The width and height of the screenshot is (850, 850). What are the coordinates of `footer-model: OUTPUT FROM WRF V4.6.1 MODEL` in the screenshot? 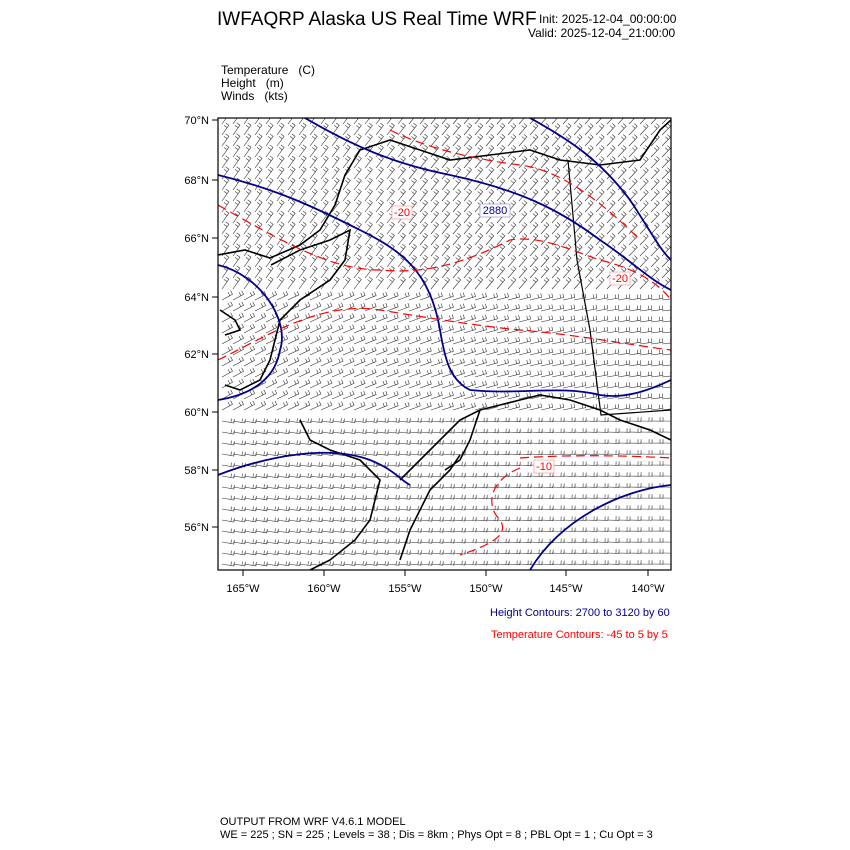 It's located at (313, 822).